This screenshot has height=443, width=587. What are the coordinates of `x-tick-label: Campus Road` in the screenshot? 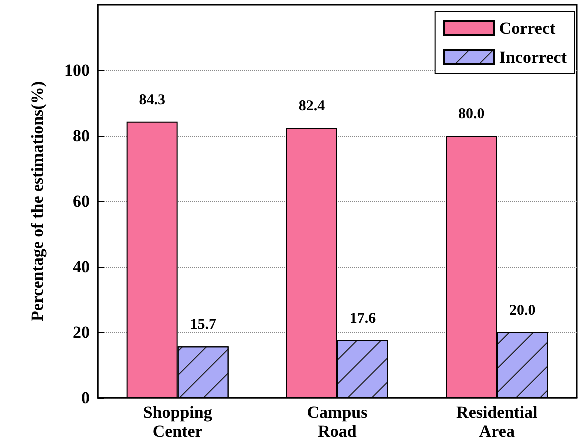 It's located at (337, 422).